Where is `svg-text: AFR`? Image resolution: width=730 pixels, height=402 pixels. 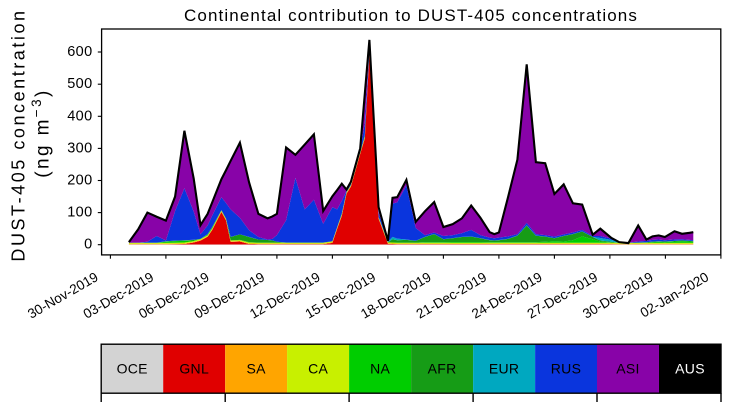
svg-text: AFR is located at coordinates (442, 369).